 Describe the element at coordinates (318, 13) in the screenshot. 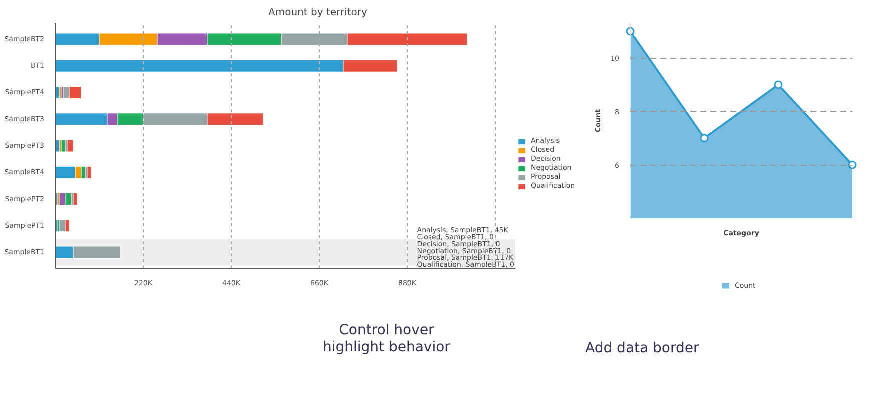

I see `chart-title: Amount by territory` at that location.